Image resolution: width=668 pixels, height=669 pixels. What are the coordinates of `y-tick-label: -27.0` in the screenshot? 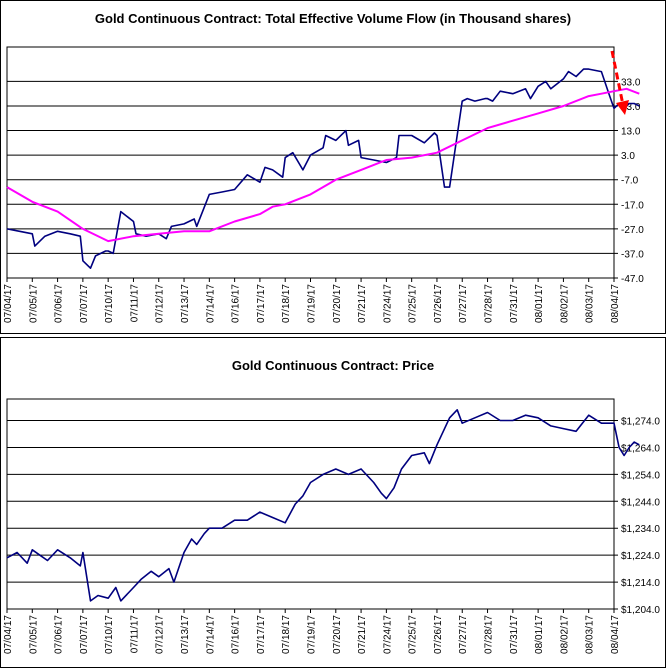 It's located at (632, 230).